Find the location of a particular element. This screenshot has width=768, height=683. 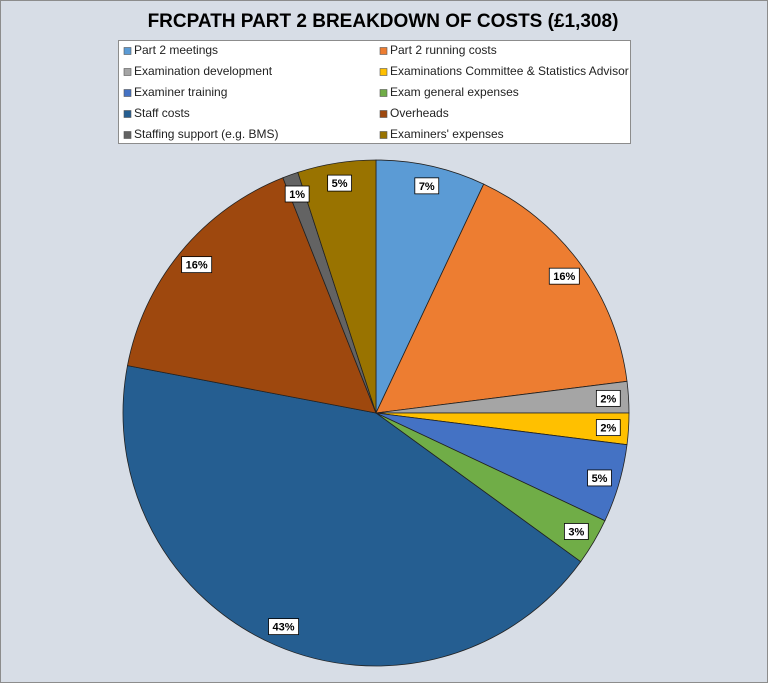

data-label: 3% is located at coordinates (576, 532).